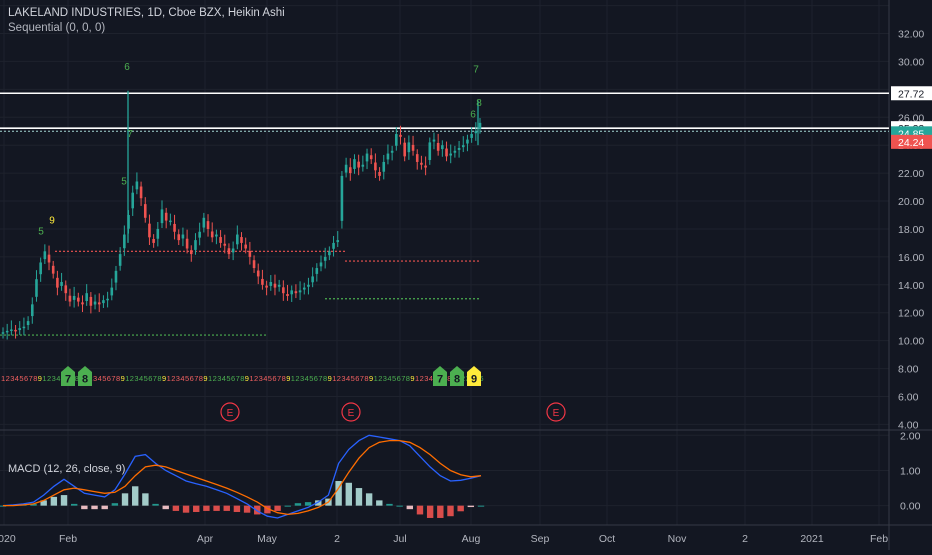 The image size is (932, 555). What do you see at coordinates (8, 539) in the screenshot?
I see `time-axis-tick-label: 2020` at bounding box center [8, 539].